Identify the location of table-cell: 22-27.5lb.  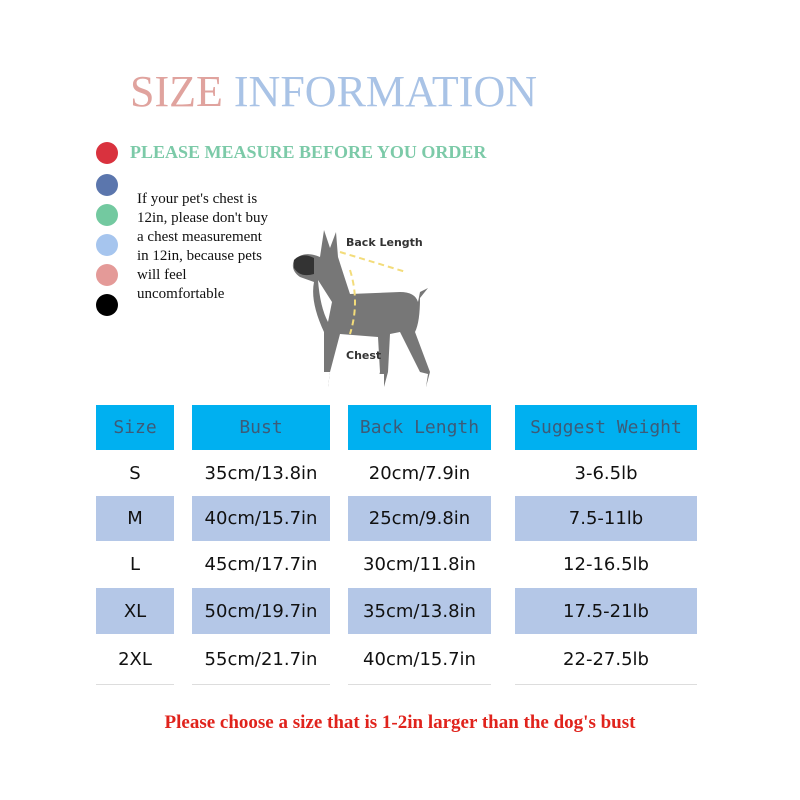
(606, 659).